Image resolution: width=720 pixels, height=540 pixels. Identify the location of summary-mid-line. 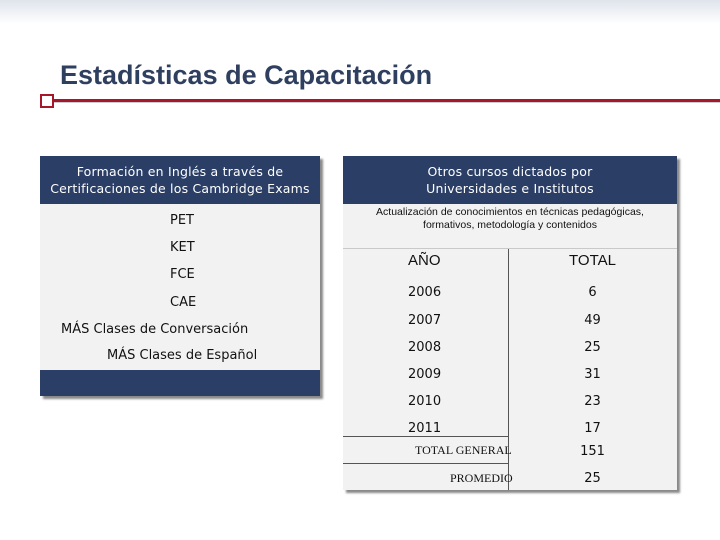
(425, 463).